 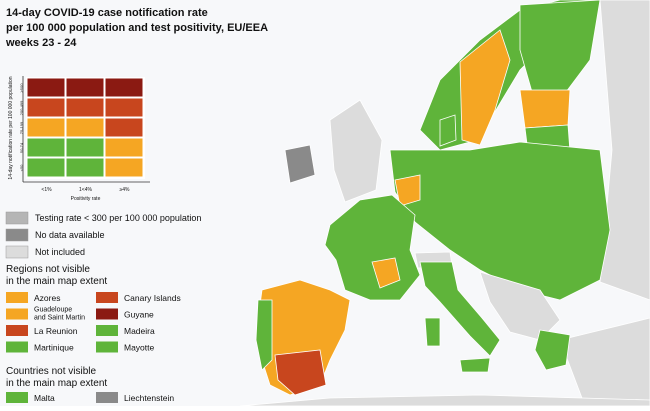 I want to click on legend-label: Malta, so click(x=44, y=398).